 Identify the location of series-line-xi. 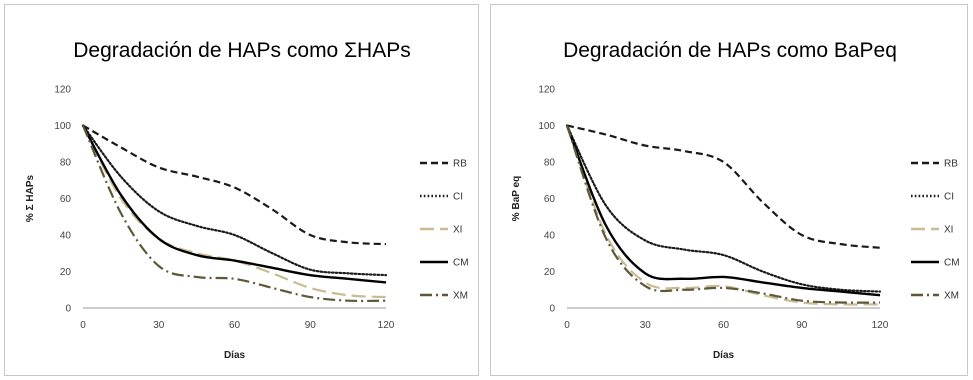
(234, 211).